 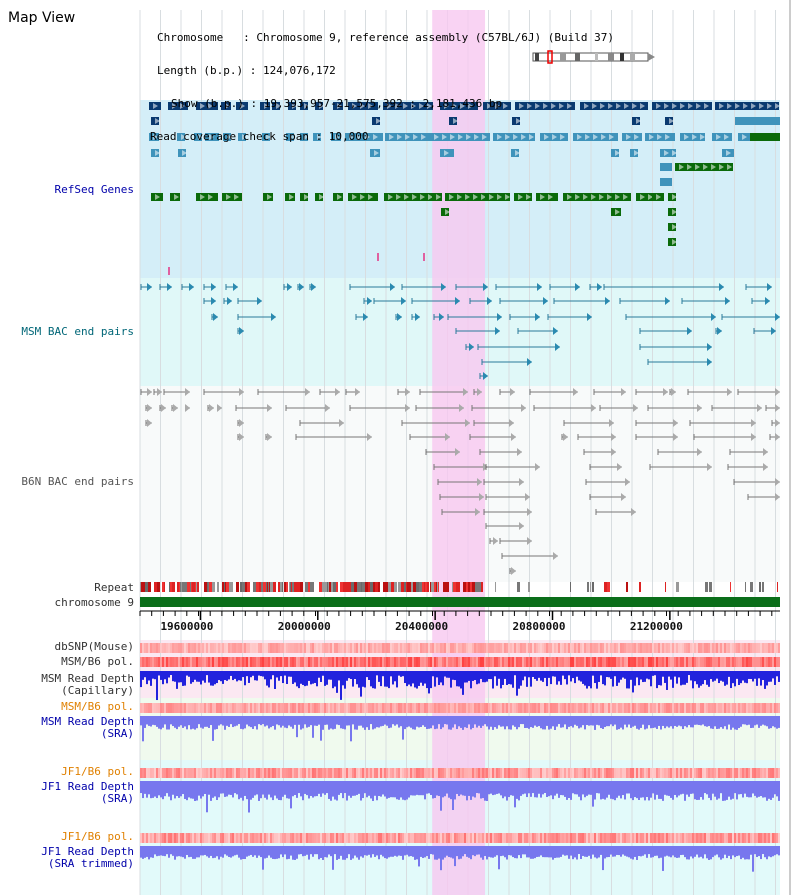 I want to click on track-label-refseq: RefSeq Genes, so click(x=94, y=189).